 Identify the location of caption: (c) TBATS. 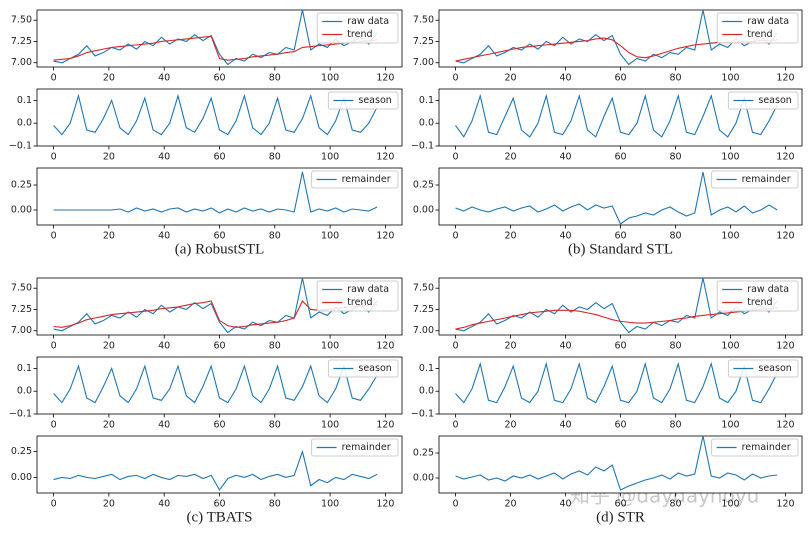
(220, 517).